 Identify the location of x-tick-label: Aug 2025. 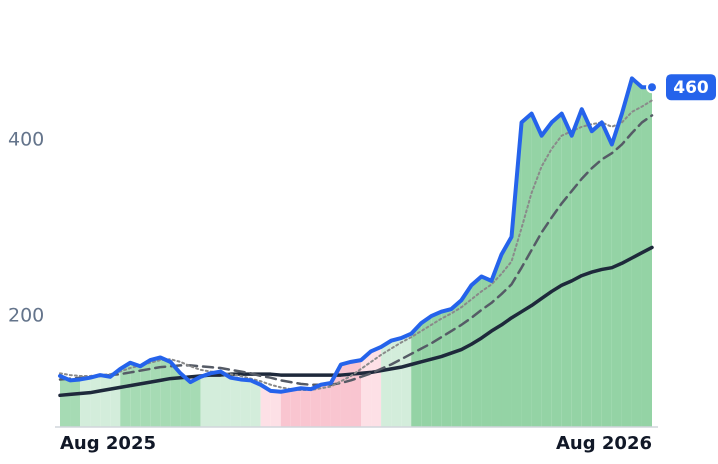
(108, 443).